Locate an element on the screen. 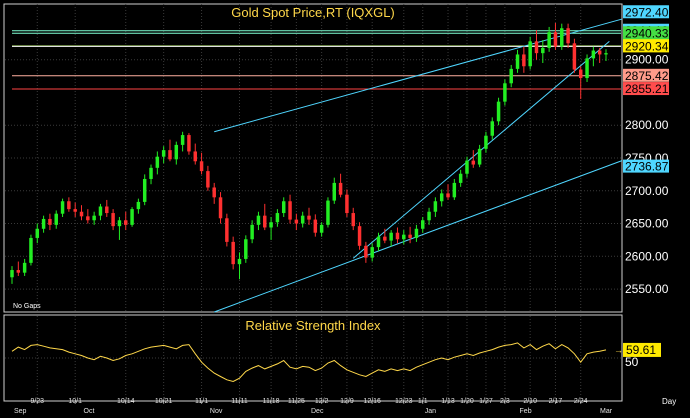 Image resolution: width=690 pixels, height=418 pixels. date-label: 11/1 is located at coordinates (201, 401).